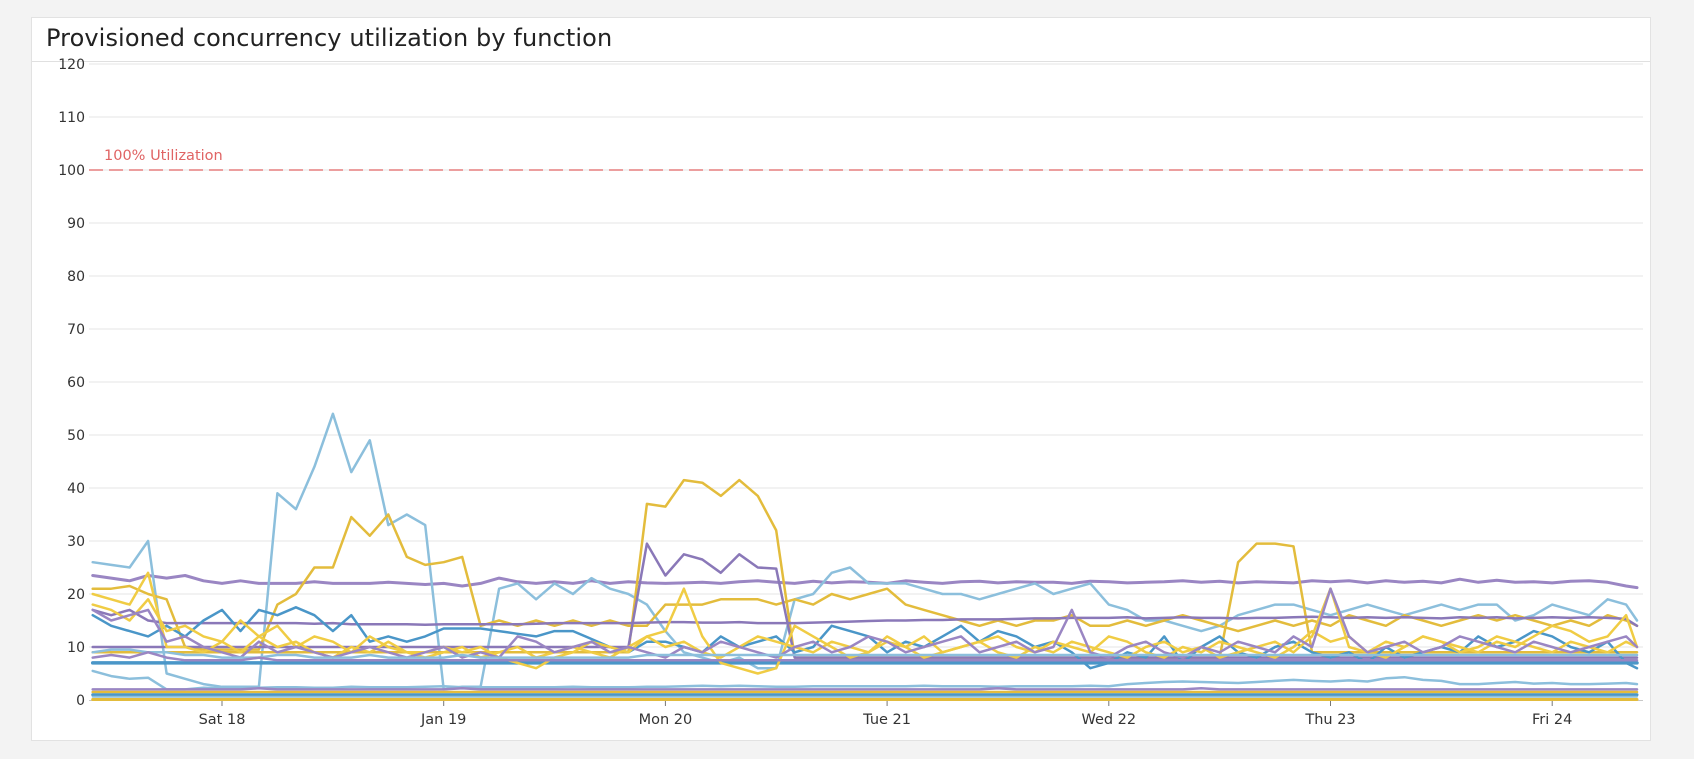 The image size is (1694, 759). What do you see at coordinates (1329, 720) in the screenshot?
I see `x-tick-label: Thu 23` at bounding box center [1329, 720].